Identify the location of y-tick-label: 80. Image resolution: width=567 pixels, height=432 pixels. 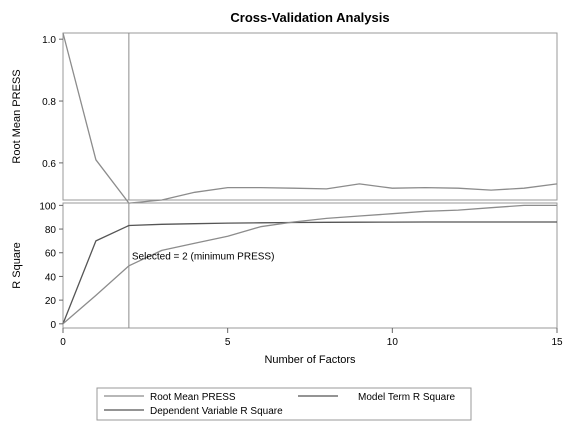
(51, 230).